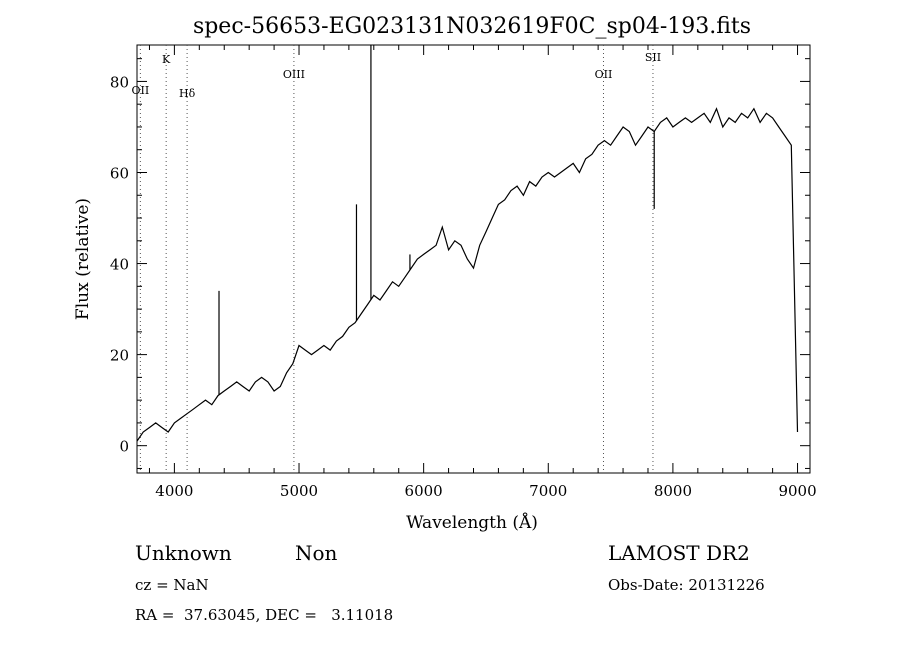  I want to click on spectral-line-label-0: OII, so click(141, 90).